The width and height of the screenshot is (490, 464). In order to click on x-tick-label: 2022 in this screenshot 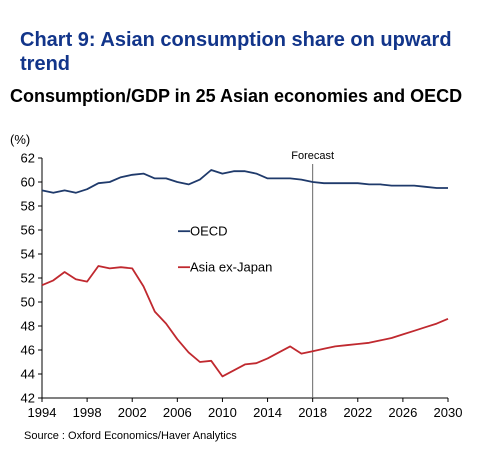, I will do `click(357, 412)`.